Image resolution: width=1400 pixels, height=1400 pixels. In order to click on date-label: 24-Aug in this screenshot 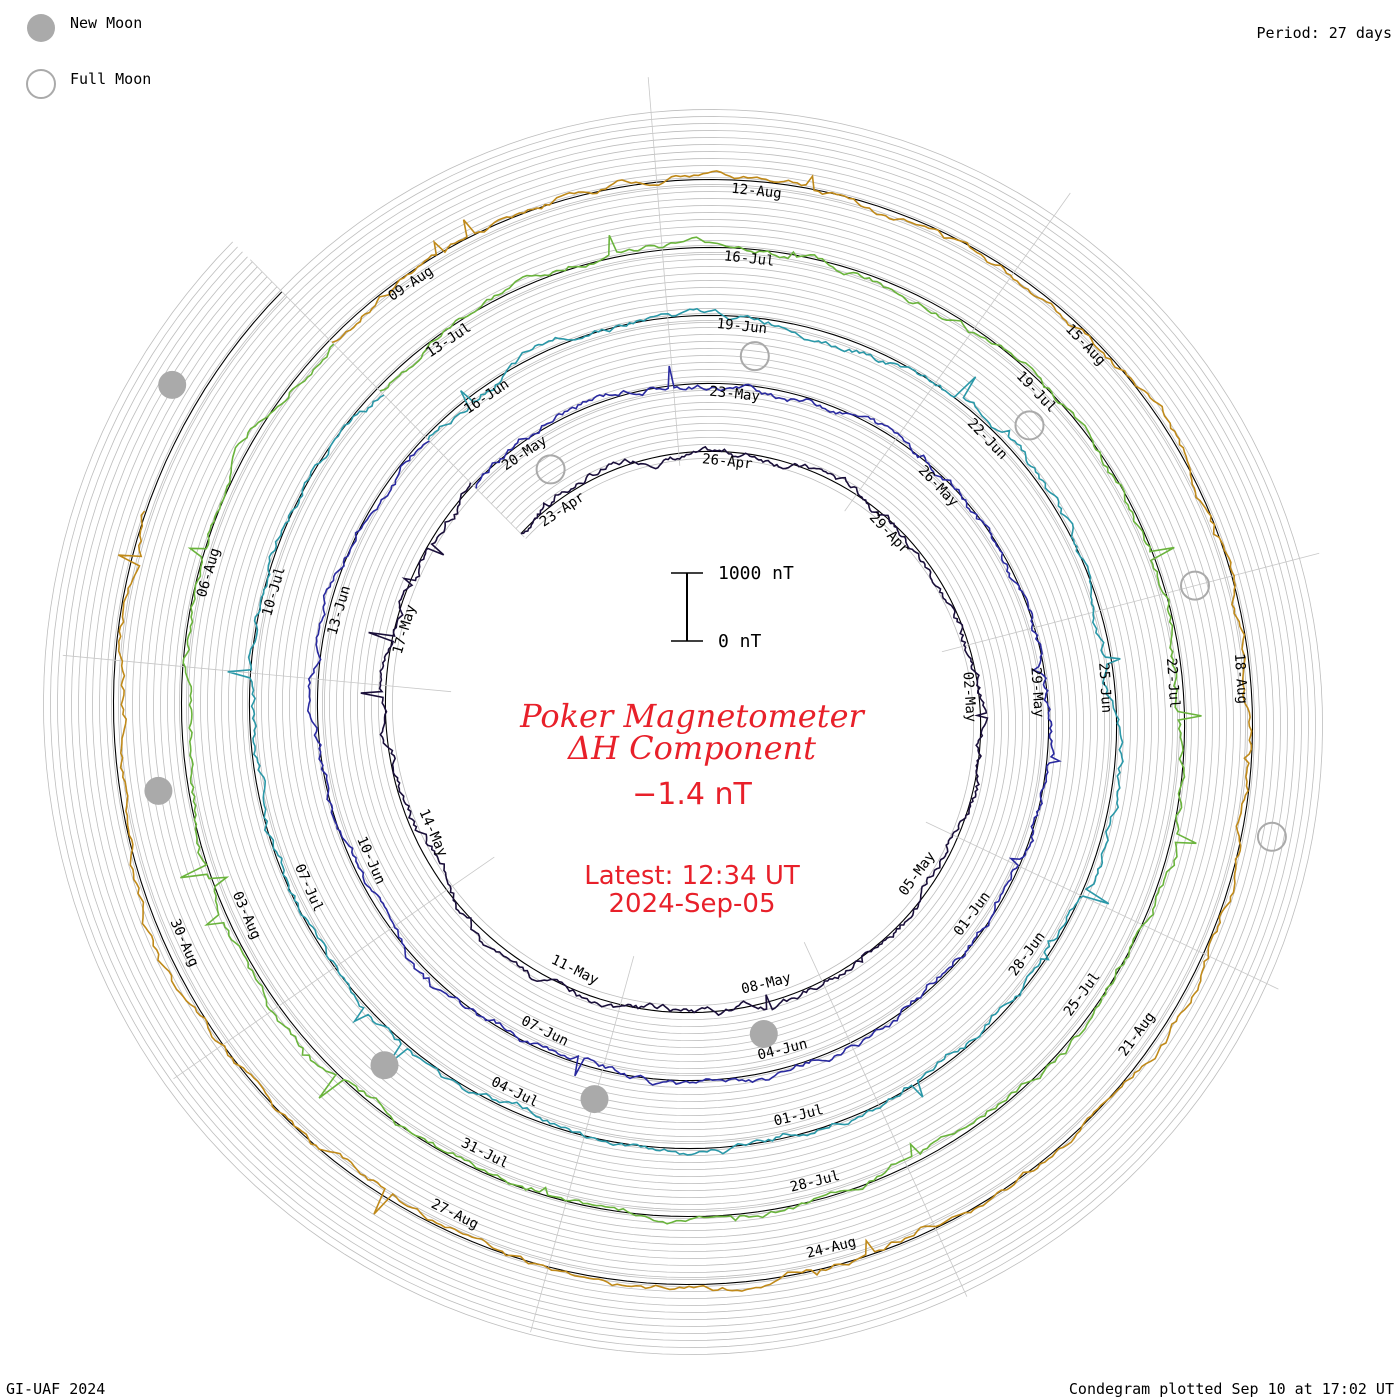, I will do `click(831, 1248)`.